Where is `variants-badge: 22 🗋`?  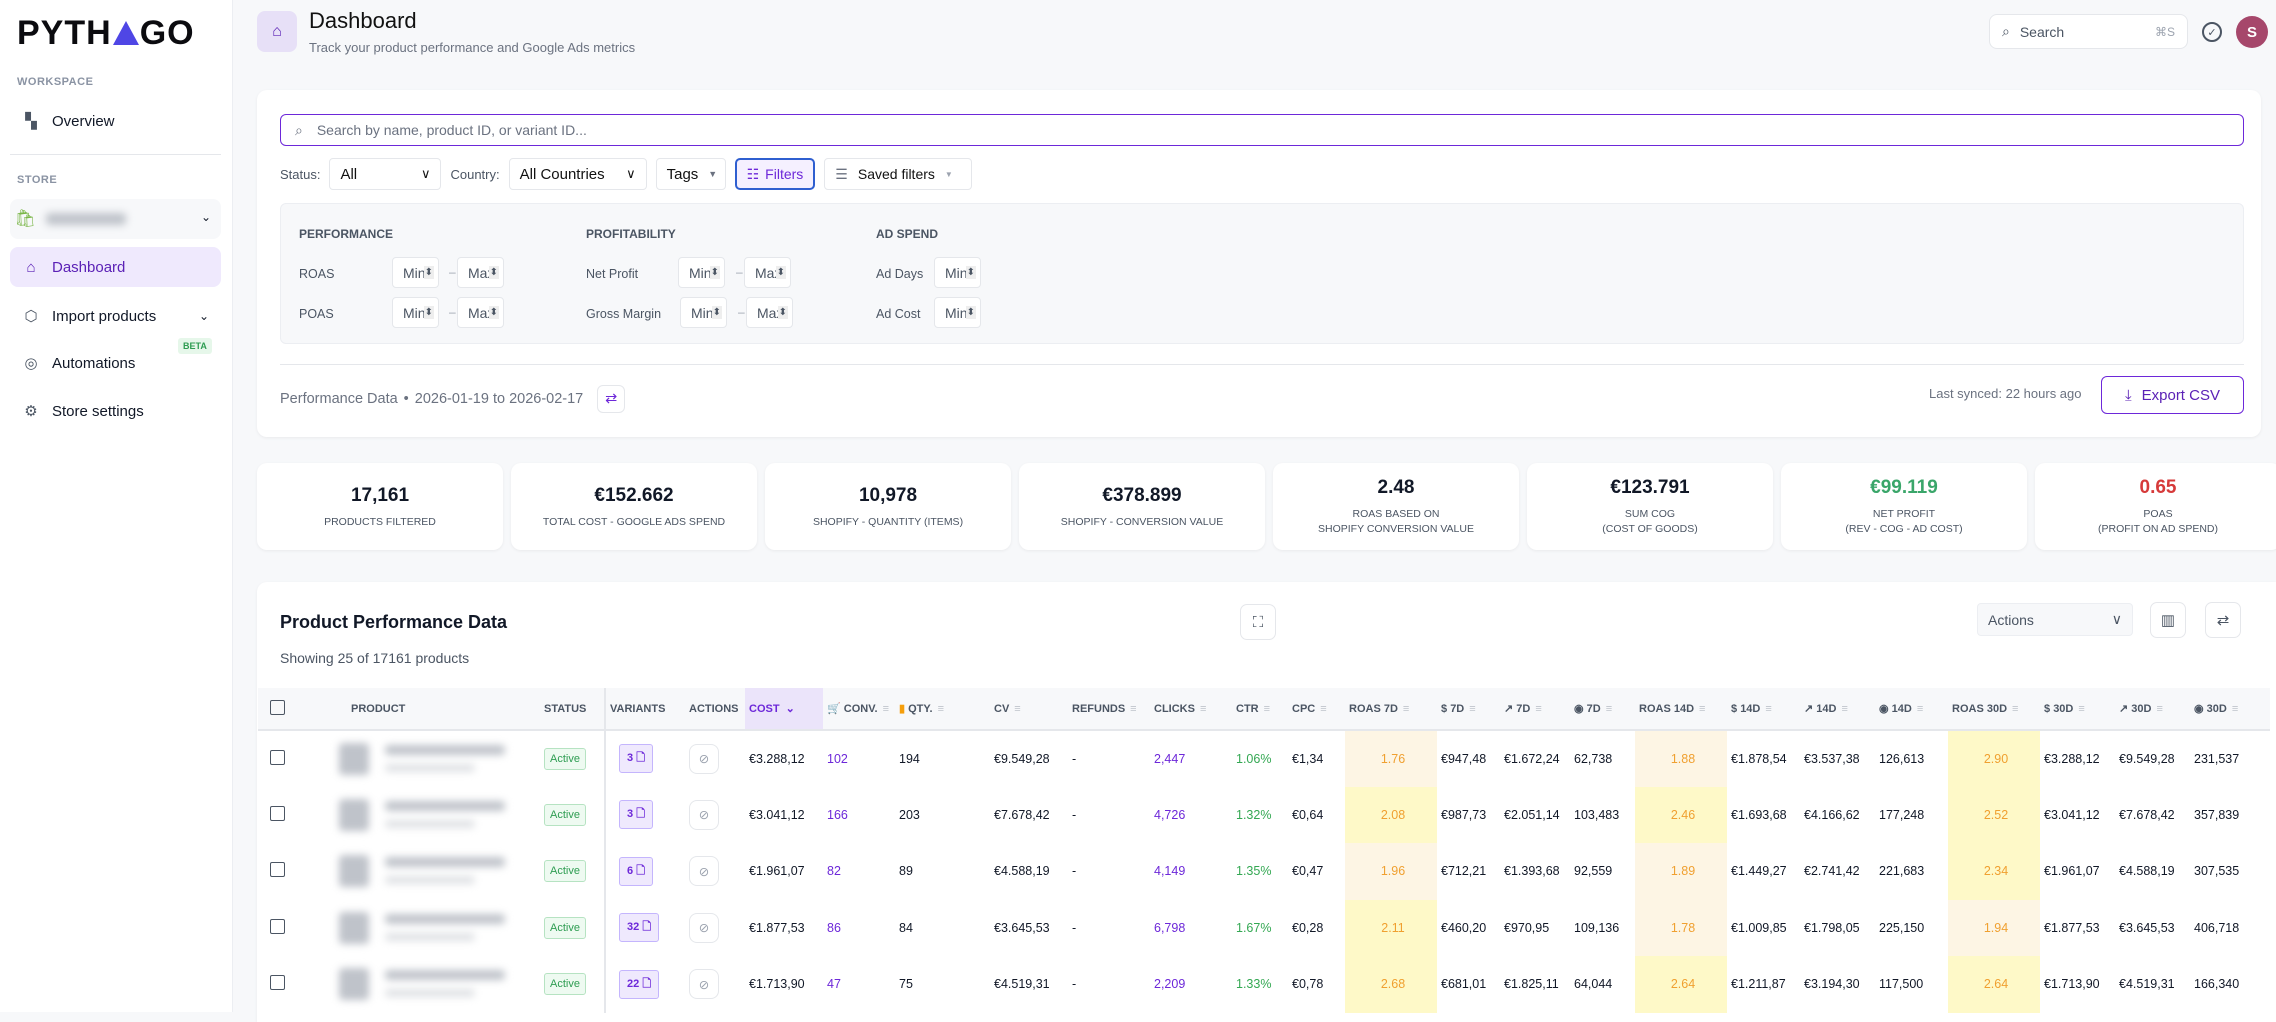
variants-badge: 22 🗋 is located at coordinates (639, 984).